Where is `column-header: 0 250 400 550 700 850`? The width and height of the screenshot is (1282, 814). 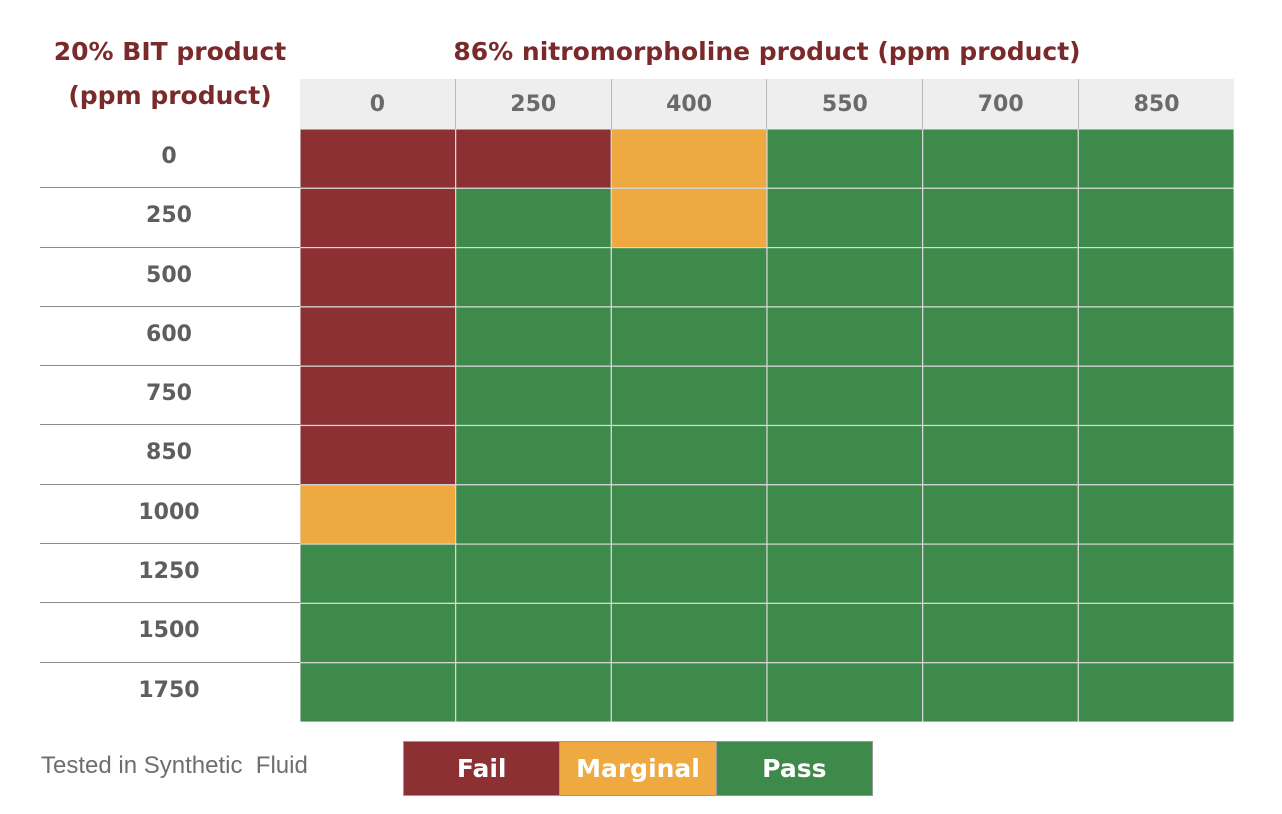
column-header: 0 250 400 550 700 850 is located at coordinates (767, 104).